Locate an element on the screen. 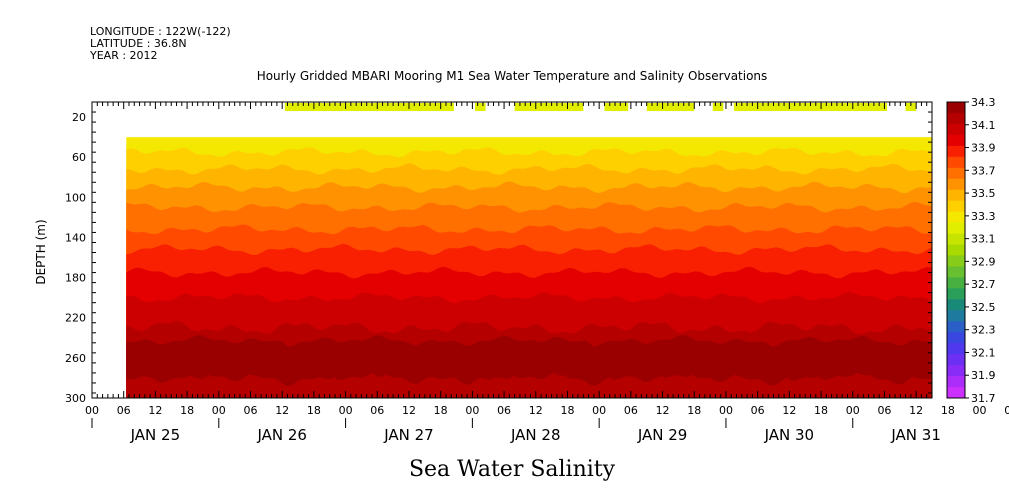  colorbar-label: 32.5 is located at coordinates (983, 307).